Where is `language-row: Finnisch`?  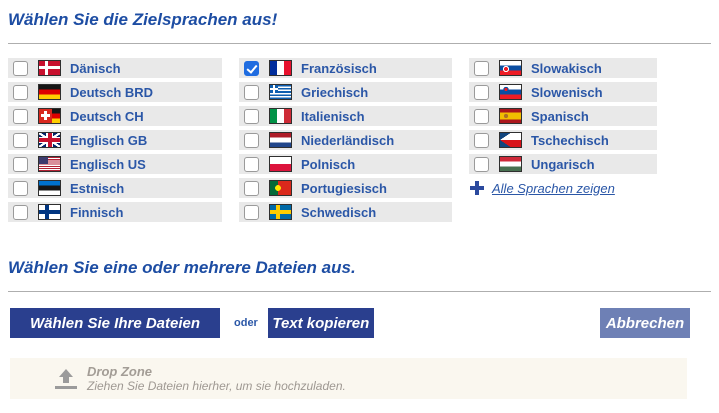
language-row: Finnisch is located at coordinates (115, 212).